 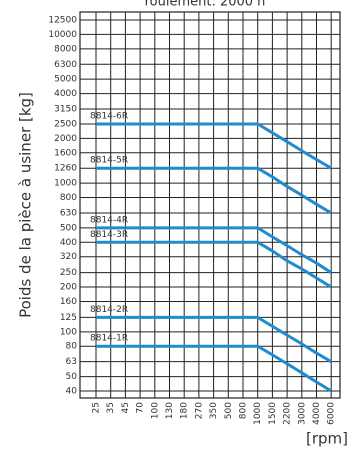 I want to click on y-tick-label: 630, so click(x=68, y=213).